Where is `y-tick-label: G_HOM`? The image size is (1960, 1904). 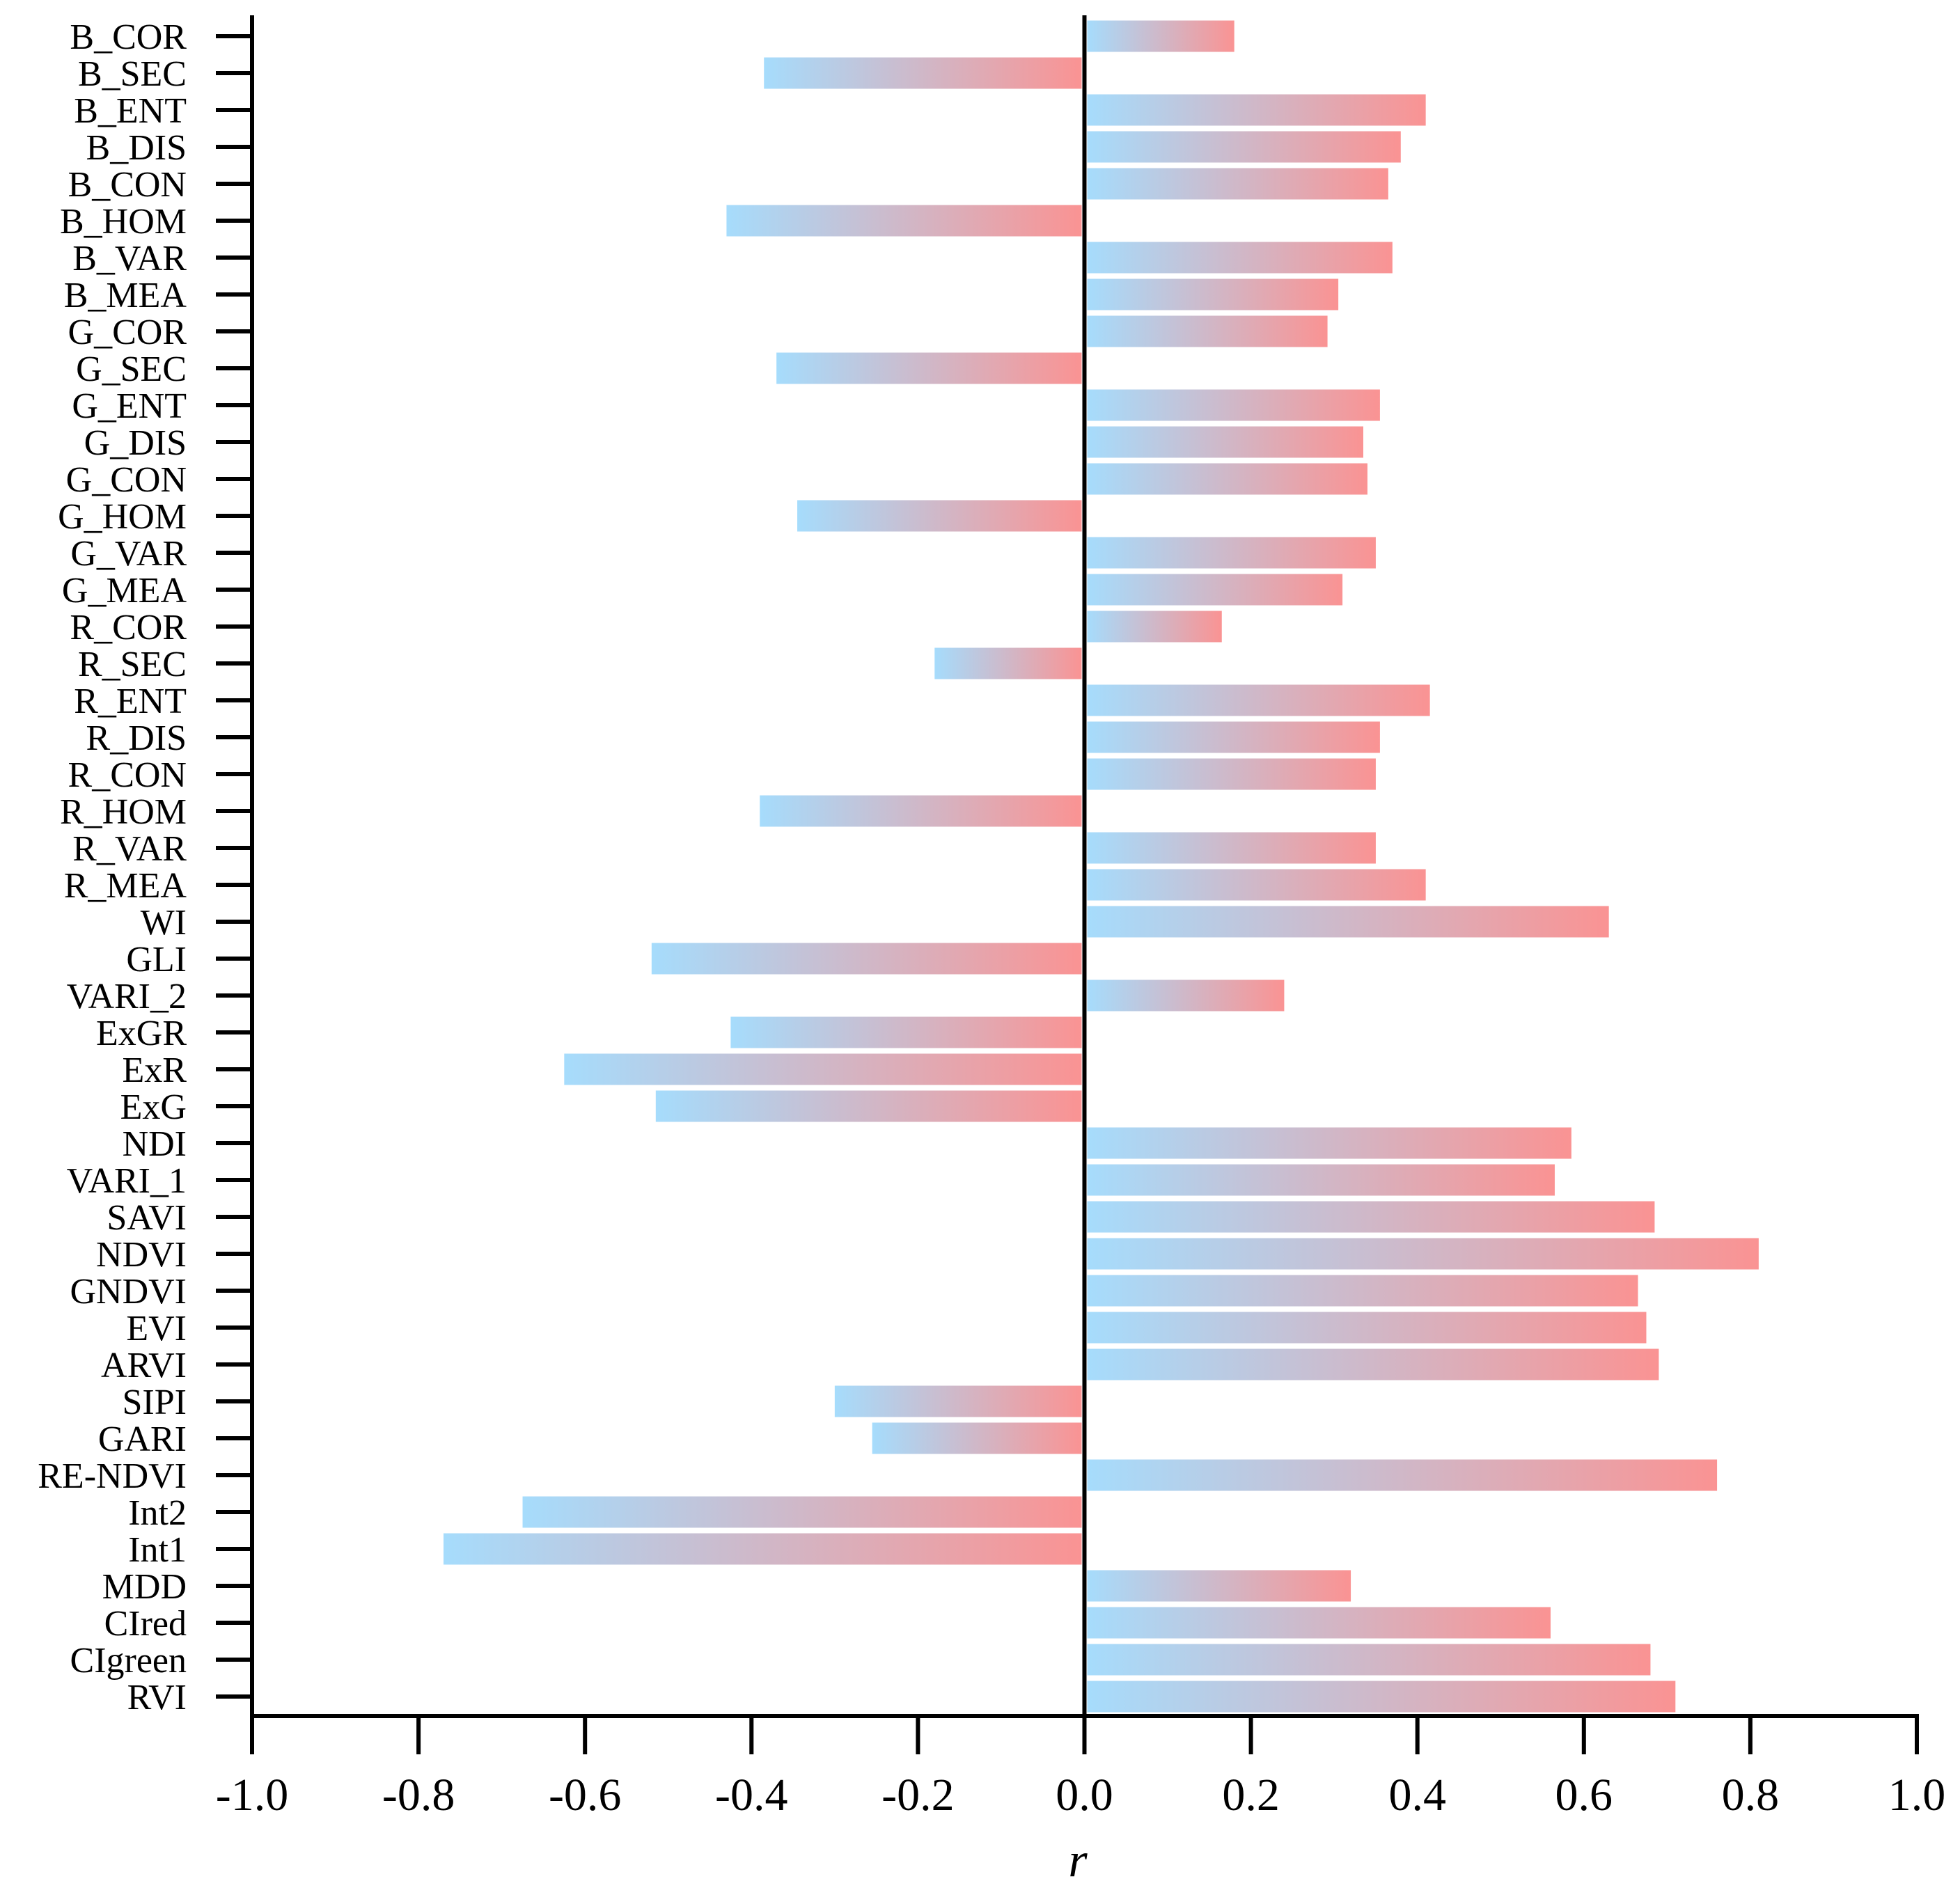 y-tick-label: G_HOM is located at coordinates (122, 517).